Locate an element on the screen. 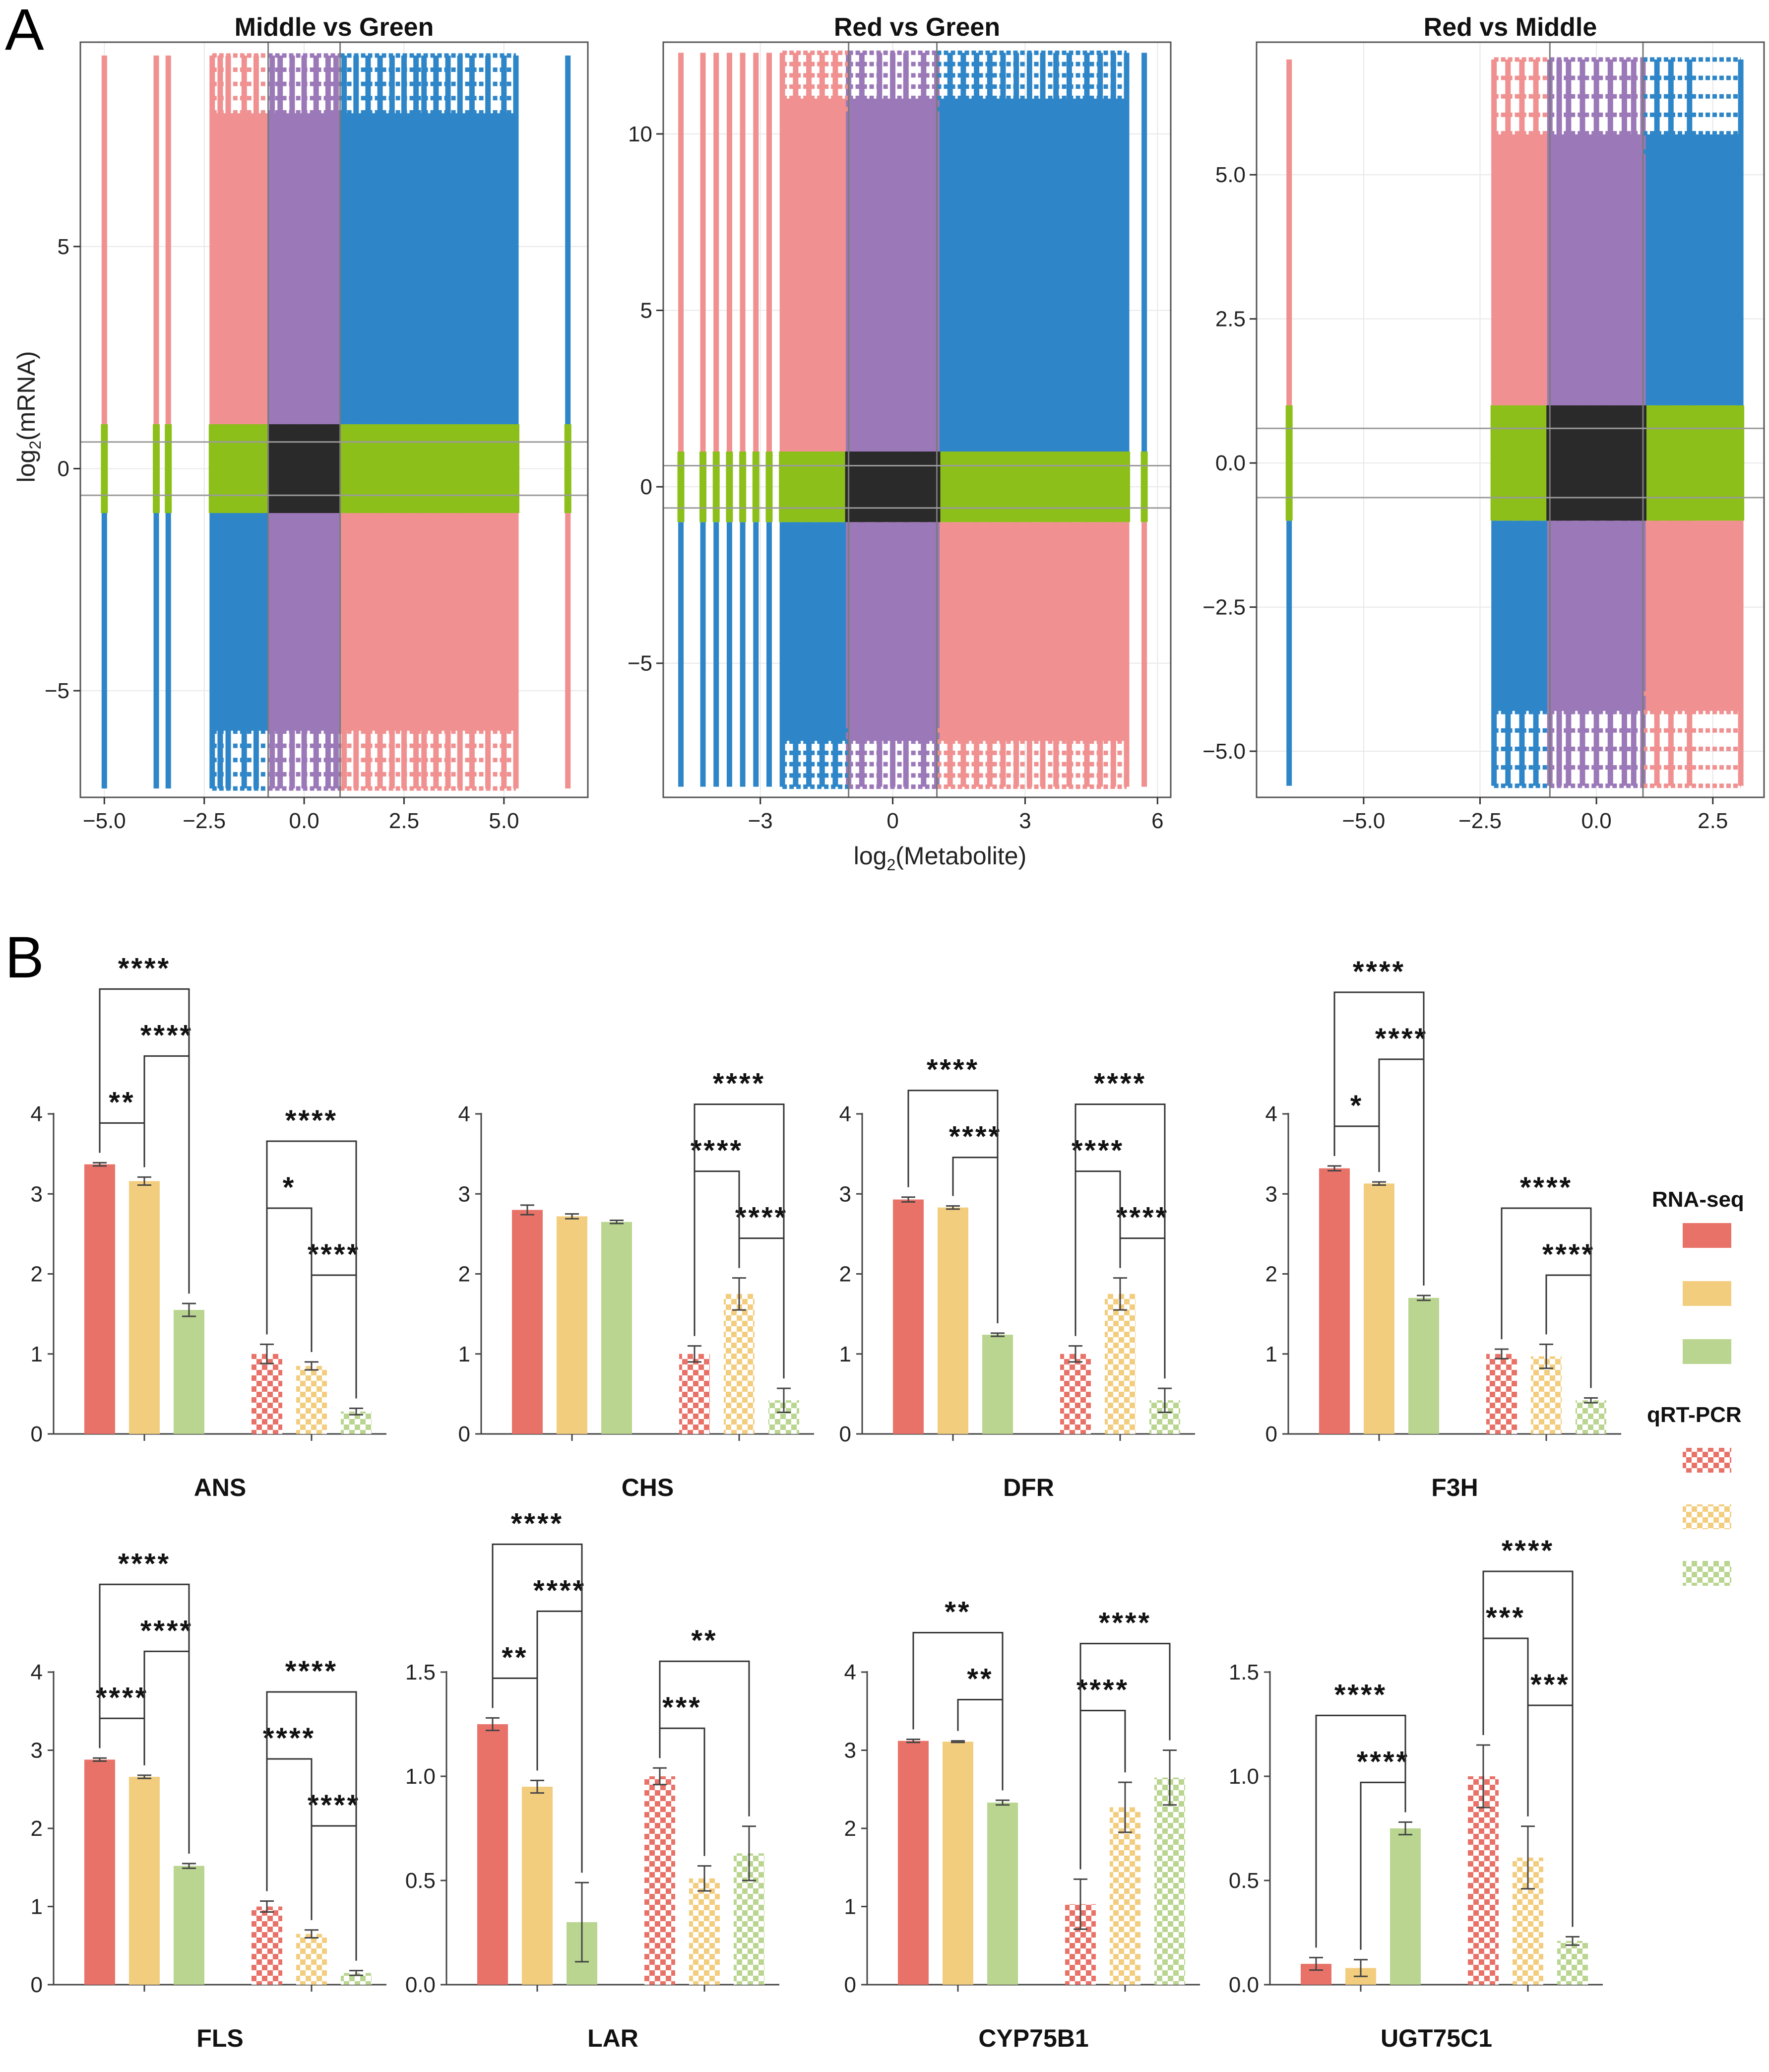 This screenshot has width=1769, height=2072. chart-title: Red vs Middle is located at coordinates (1510, 28).